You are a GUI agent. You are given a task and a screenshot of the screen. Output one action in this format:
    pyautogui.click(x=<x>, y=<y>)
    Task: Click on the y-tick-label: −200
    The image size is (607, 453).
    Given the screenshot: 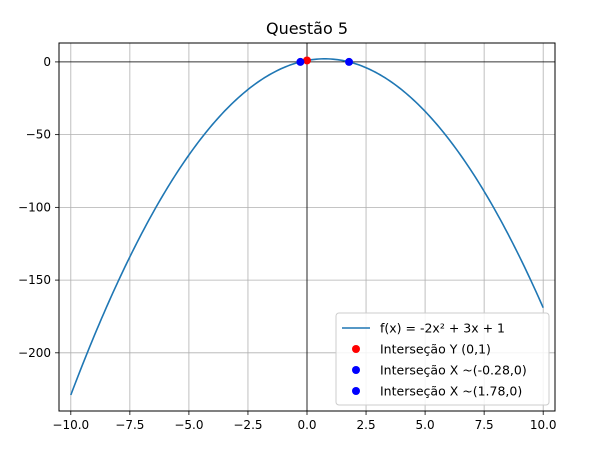 What is the action you would take?
    pyautogui.click(x=34, y=353)
    